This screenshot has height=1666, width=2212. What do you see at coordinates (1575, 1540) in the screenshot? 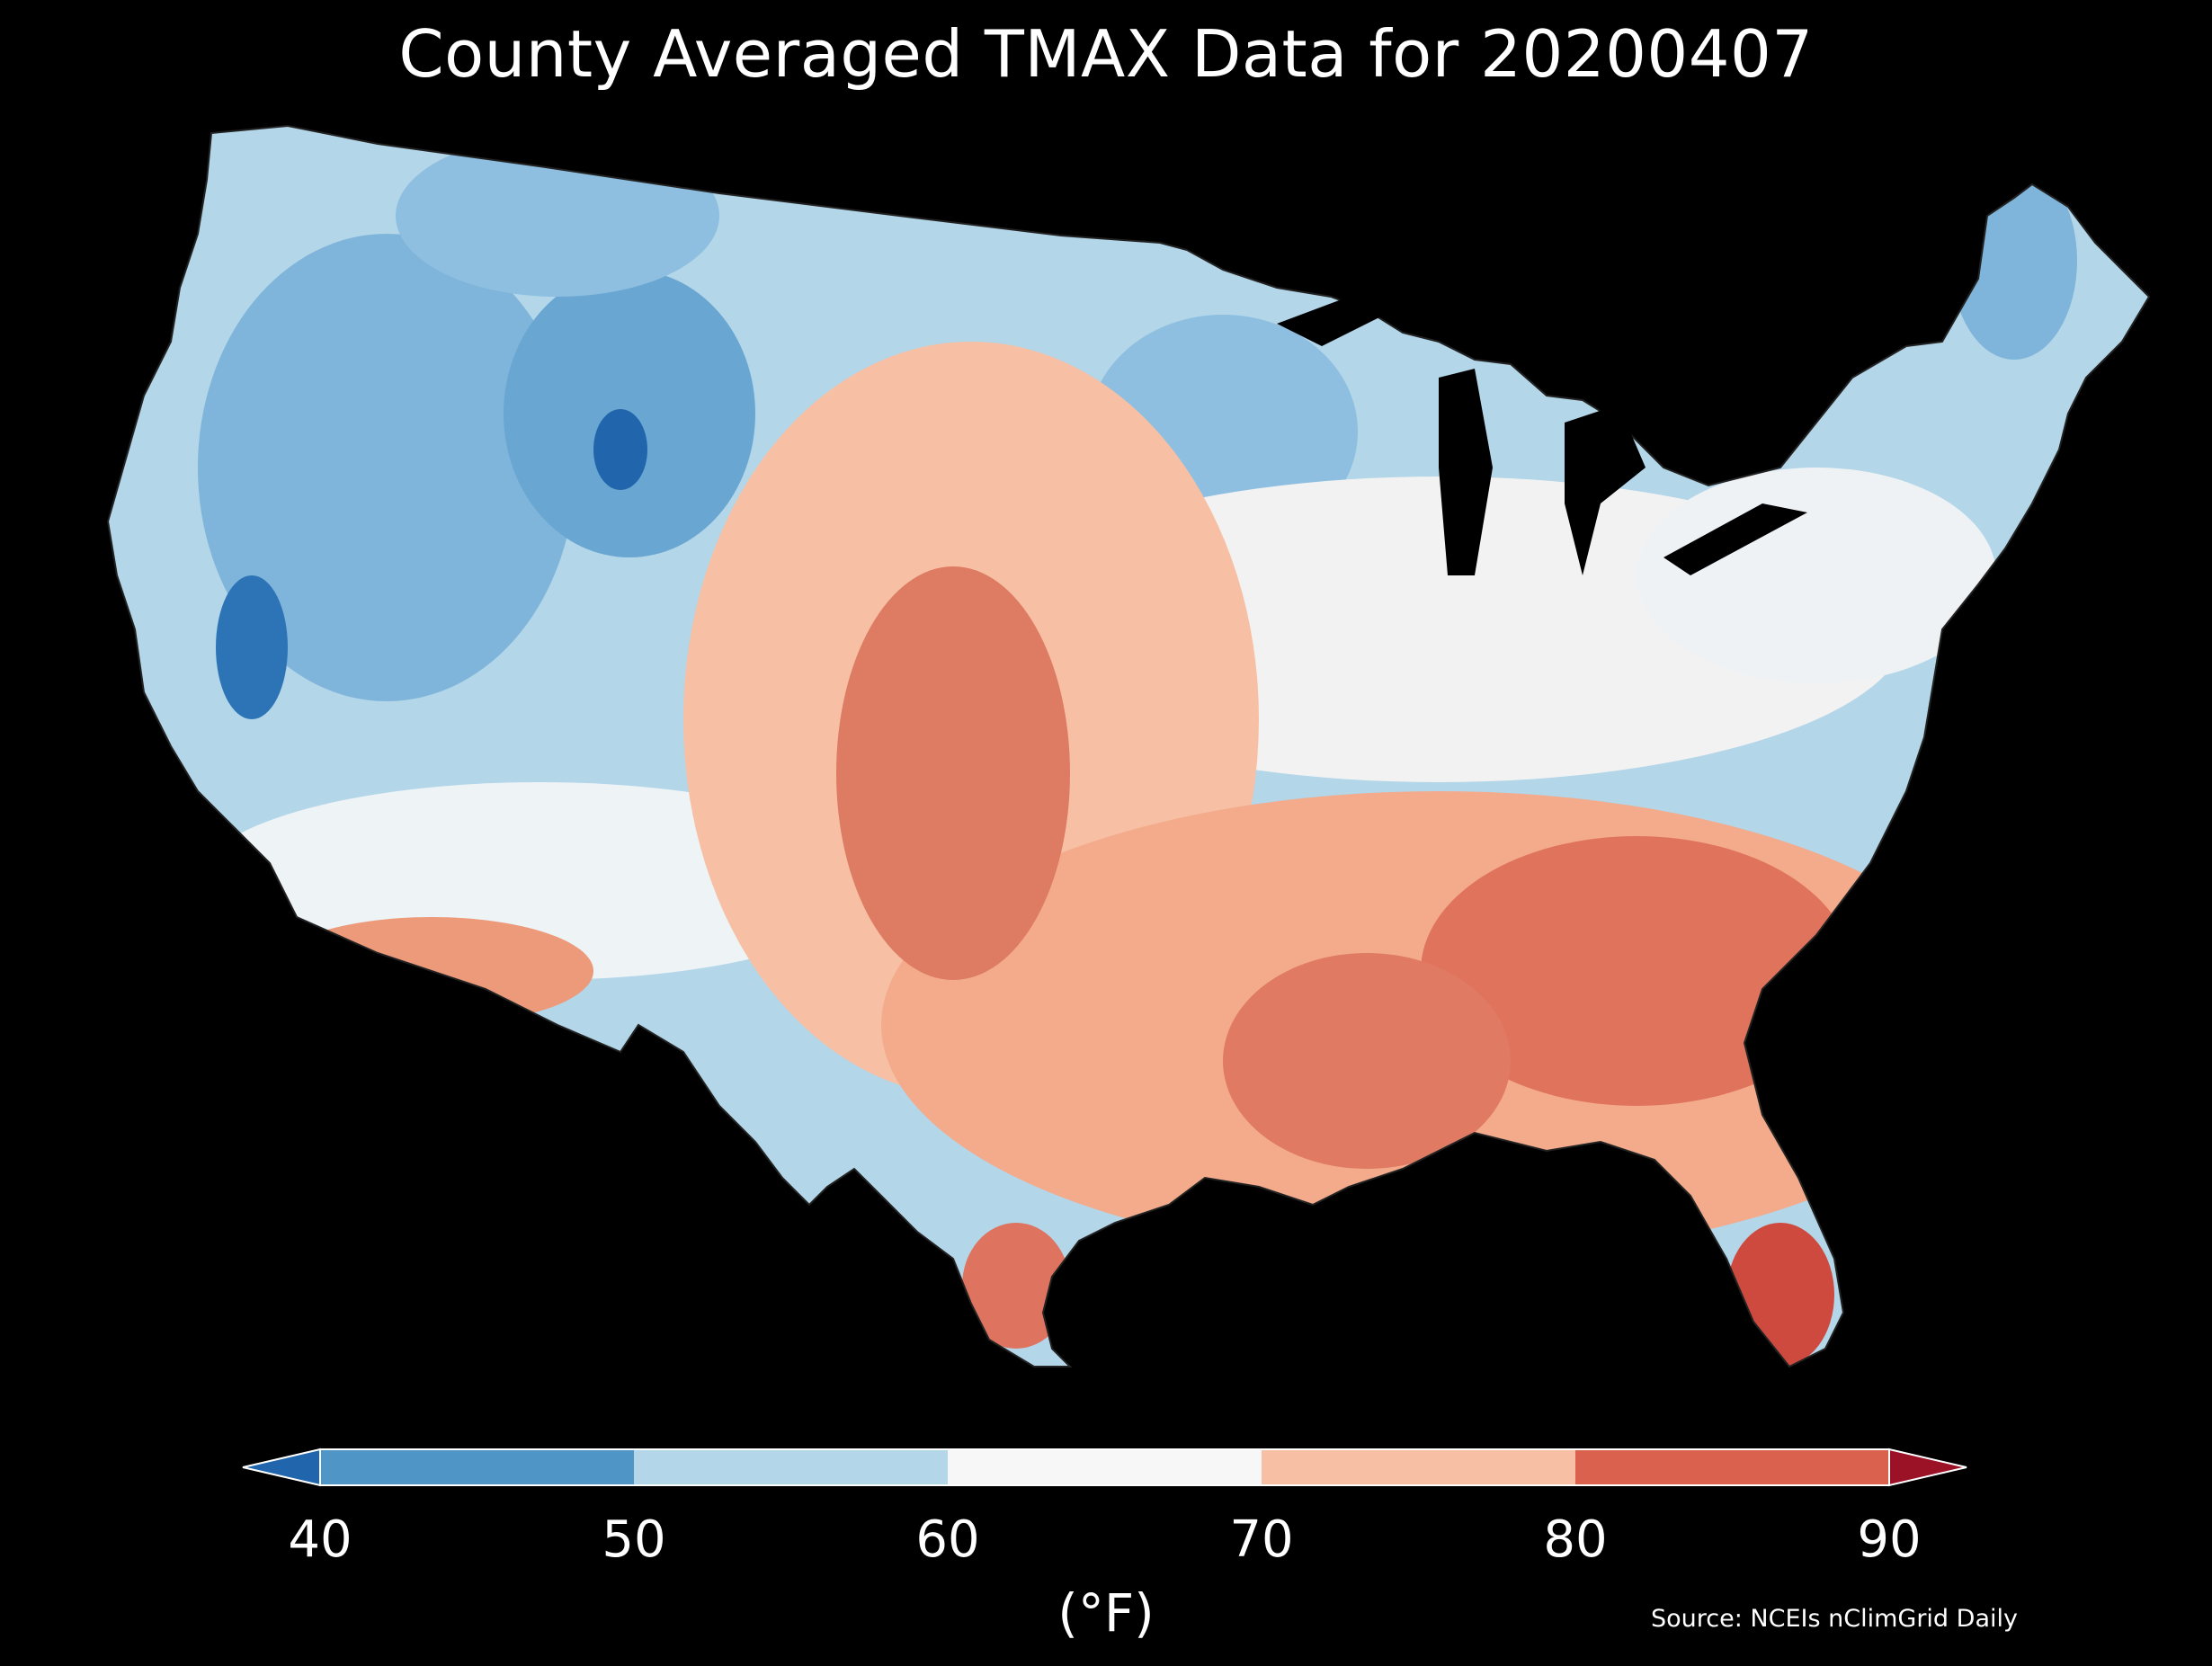
I see `colorbar-tick-80: 80` at bounding box center [1575, 1540].